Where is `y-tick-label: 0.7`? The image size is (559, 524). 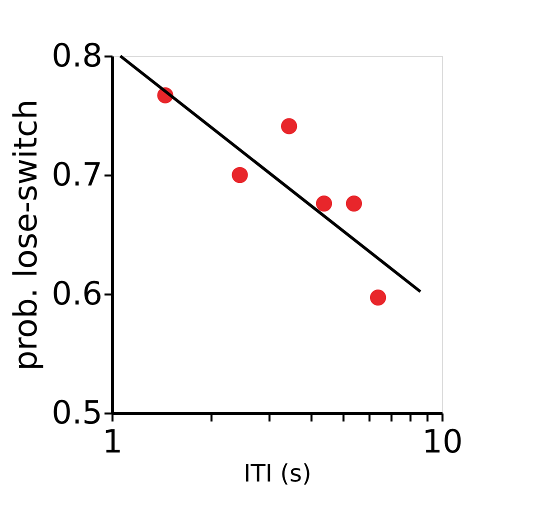
y-tick-label: 0.7 is located at coordinates (77, 175).